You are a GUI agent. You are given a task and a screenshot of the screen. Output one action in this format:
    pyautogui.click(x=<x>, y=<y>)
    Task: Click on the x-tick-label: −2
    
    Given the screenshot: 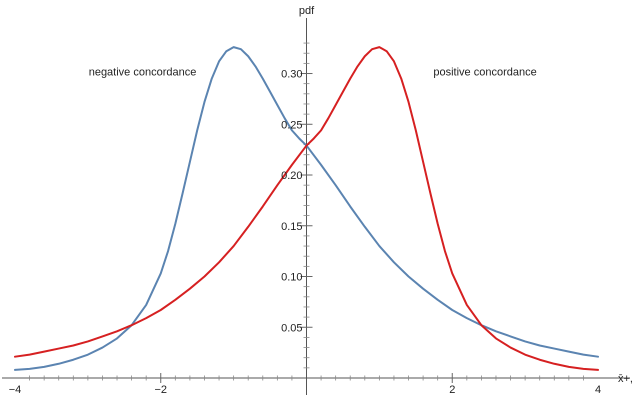 What is the action you would take?
    pyautogui.click(x=160, y=390)
    